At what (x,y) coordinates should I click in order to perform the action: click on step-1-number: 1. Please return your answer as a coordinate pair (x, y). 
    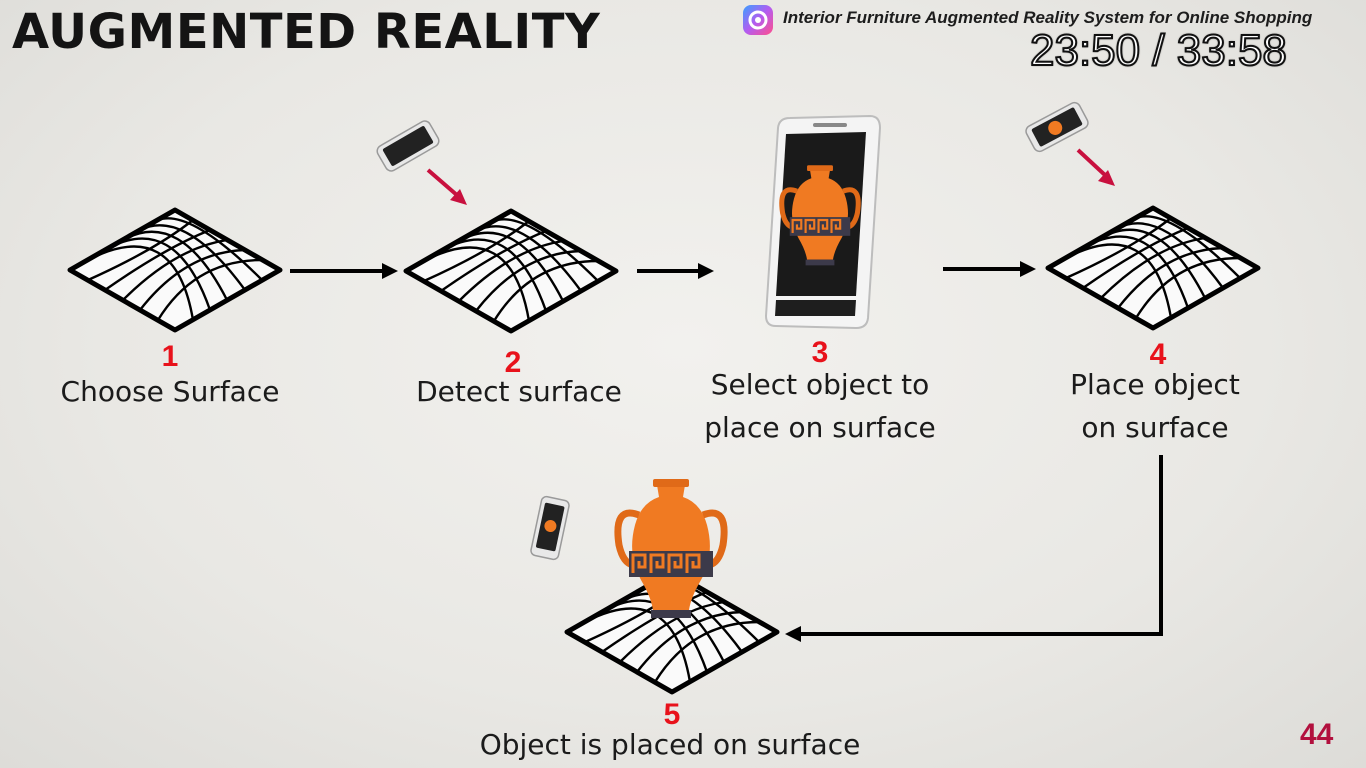
    Looking at the image, I should click on (170, 356).